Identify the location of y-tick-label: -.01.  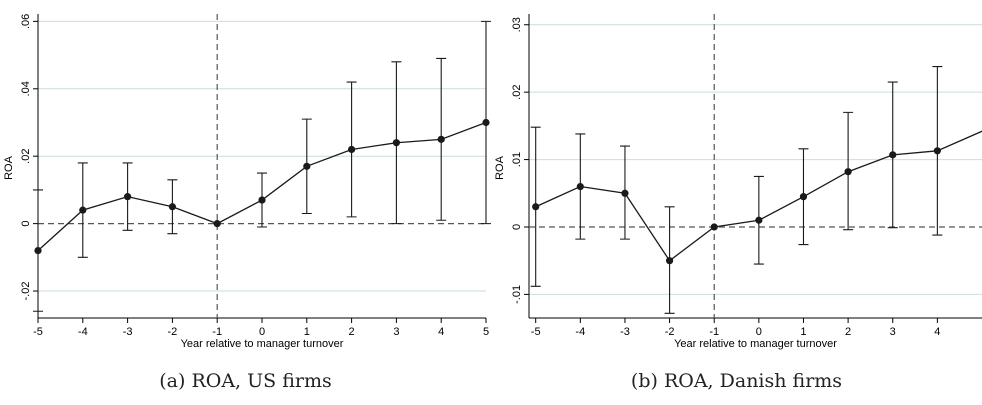
(517, 294).